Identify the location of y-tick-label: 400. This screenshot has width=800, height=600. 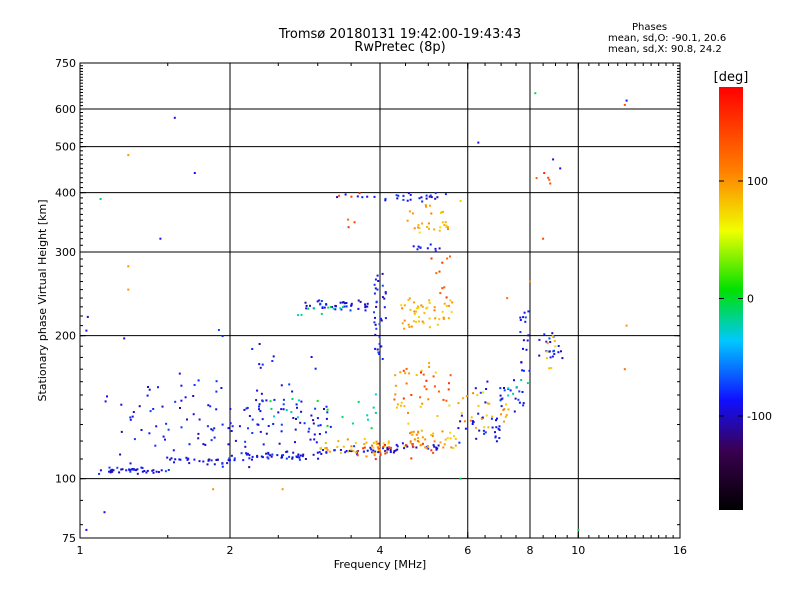
(65, 193).